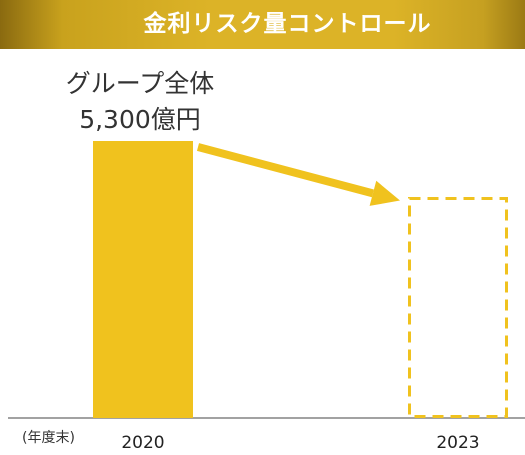  Describe the element at coordinates (142, 443) in the screenshot. I see `x-tick-2020: 2020` at that location.